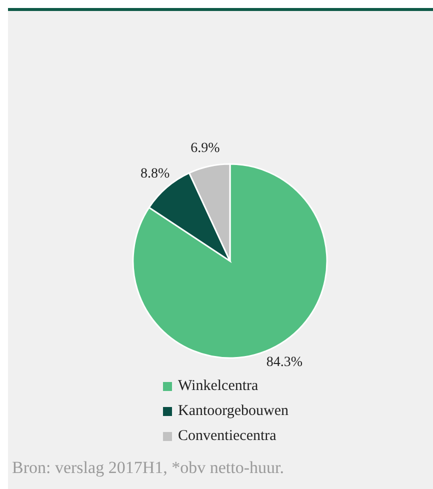  Describe the element at coordinates (233, 411) in the screenshot. I see `legend-label: Kantoorgebouwen` at that location.